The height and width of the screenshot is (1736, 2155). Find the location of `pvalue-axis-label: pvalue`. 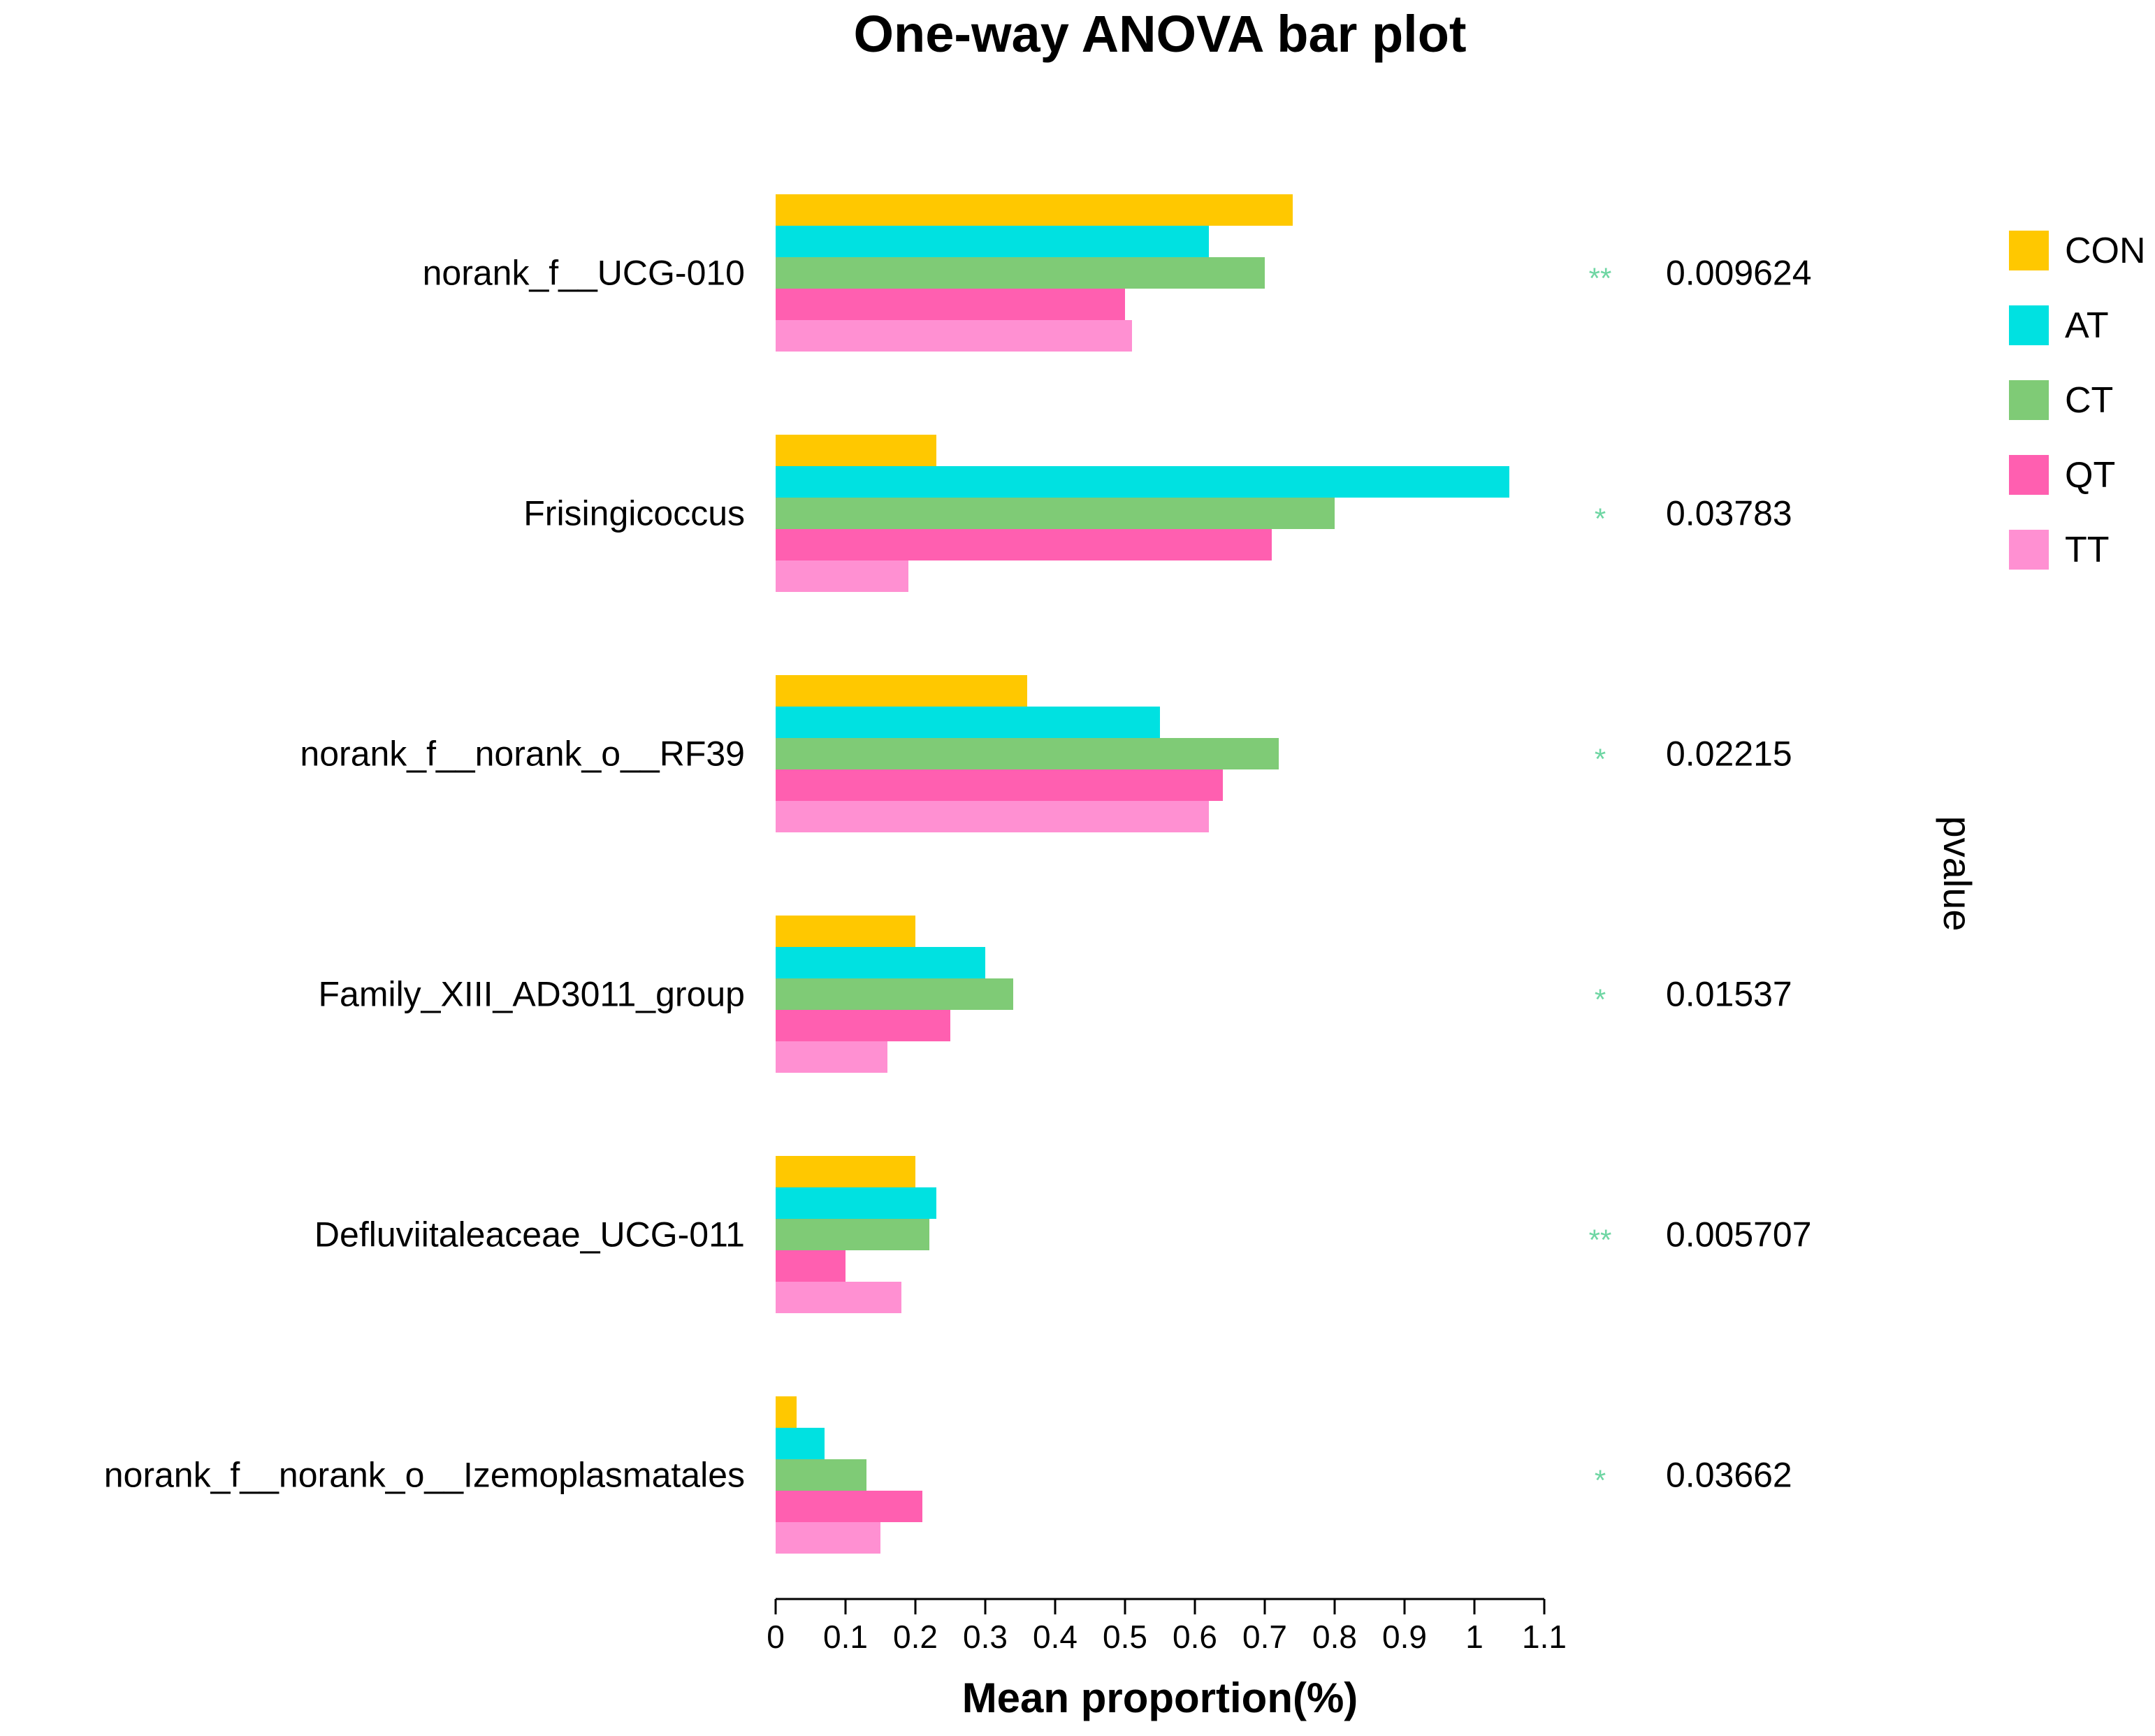

pvalue-axis-label: pvalue is located at coordinates (1958, 873).